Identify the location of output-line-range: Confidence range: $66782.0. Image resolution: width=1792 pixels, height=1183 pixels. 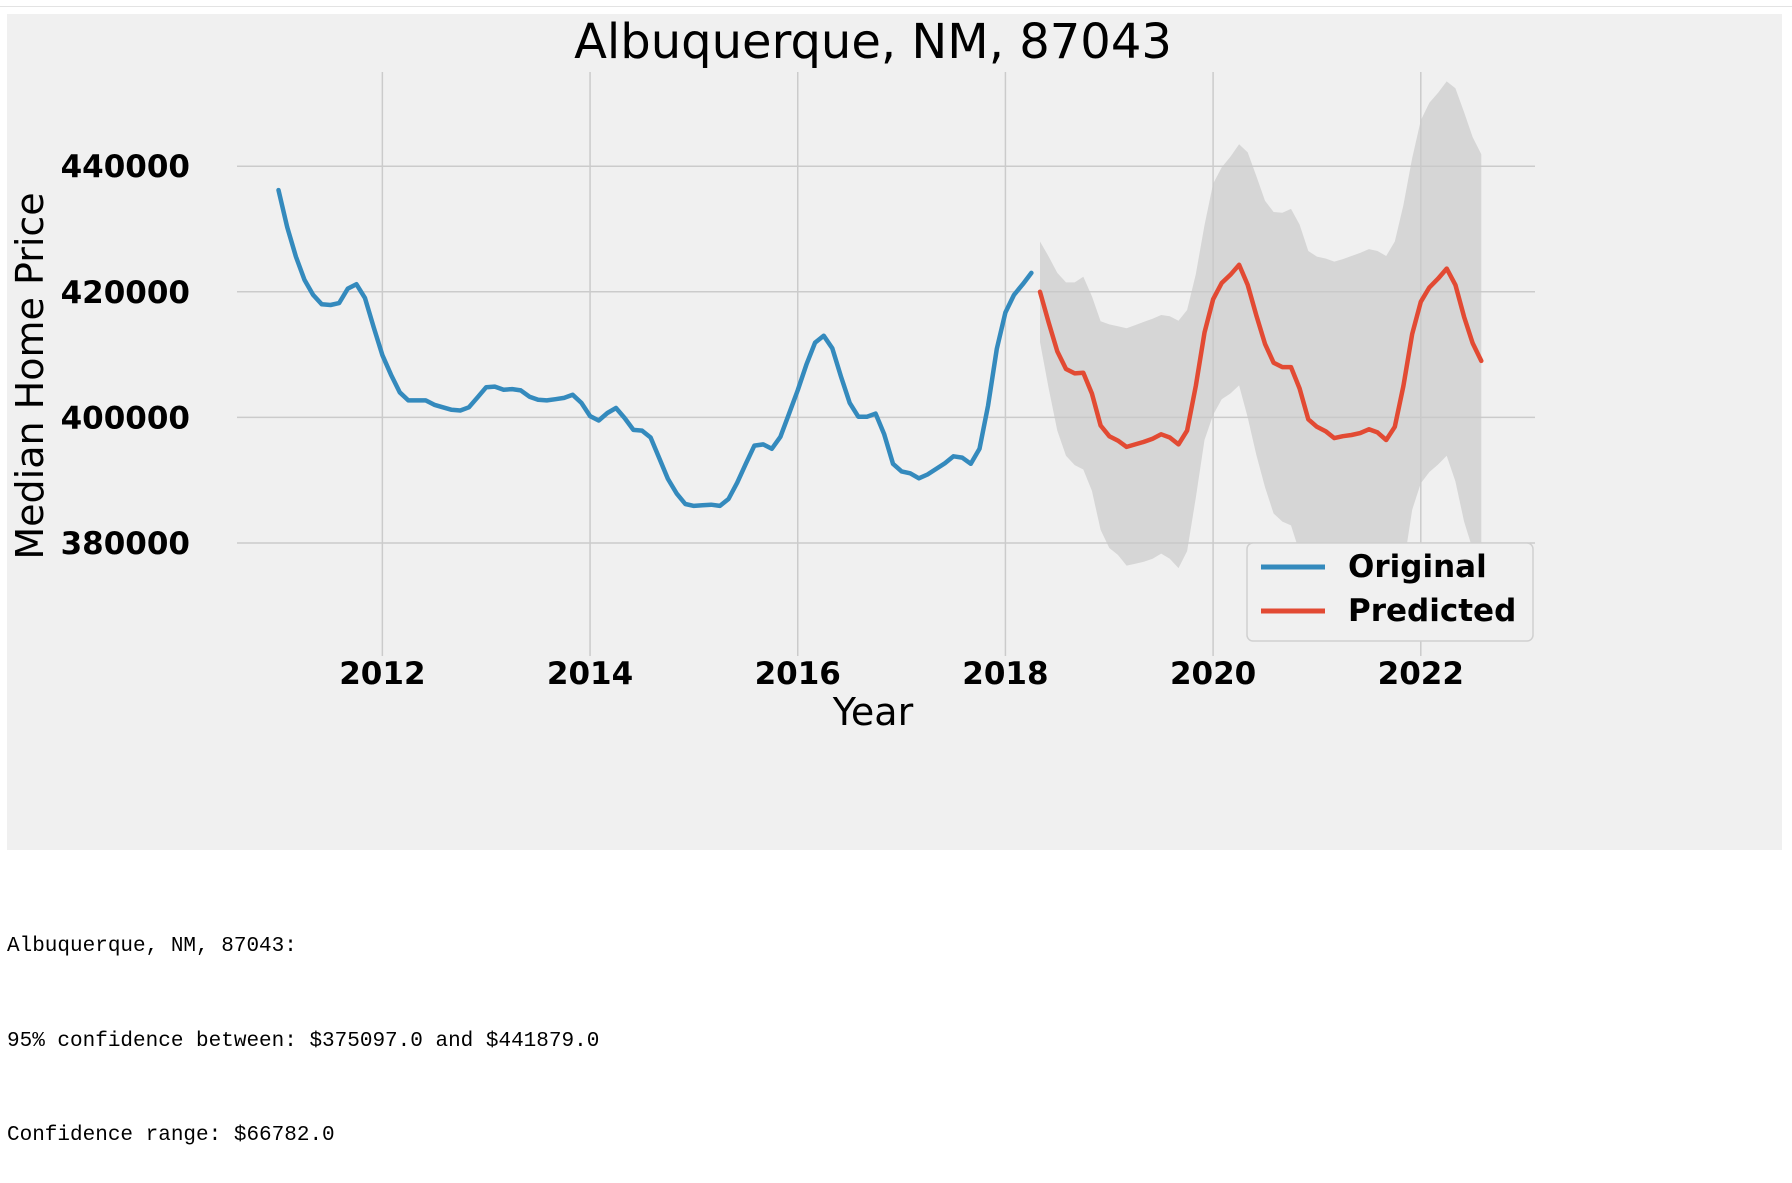
(171, 1135).